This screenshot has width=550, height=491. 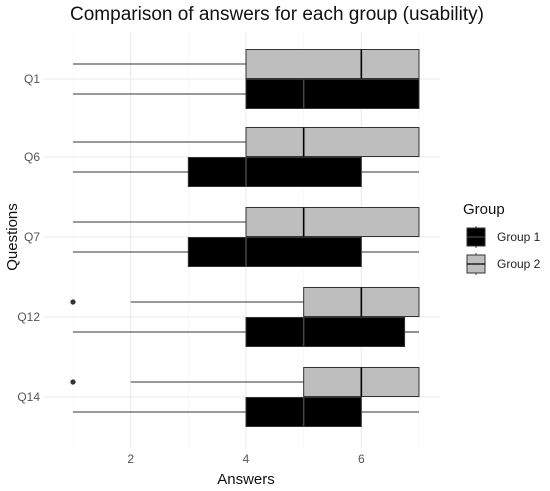 I want to click on x-tick-labels: 2 4 6, so click(x=246, y=459).